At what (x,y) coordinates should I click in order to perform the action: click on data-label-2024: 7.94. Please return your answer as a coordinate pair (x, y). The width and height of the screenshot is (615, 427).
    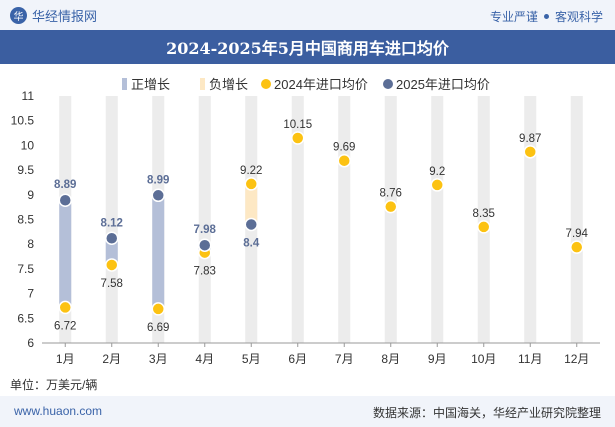
    Looking at the image, I should click on (577, 234).